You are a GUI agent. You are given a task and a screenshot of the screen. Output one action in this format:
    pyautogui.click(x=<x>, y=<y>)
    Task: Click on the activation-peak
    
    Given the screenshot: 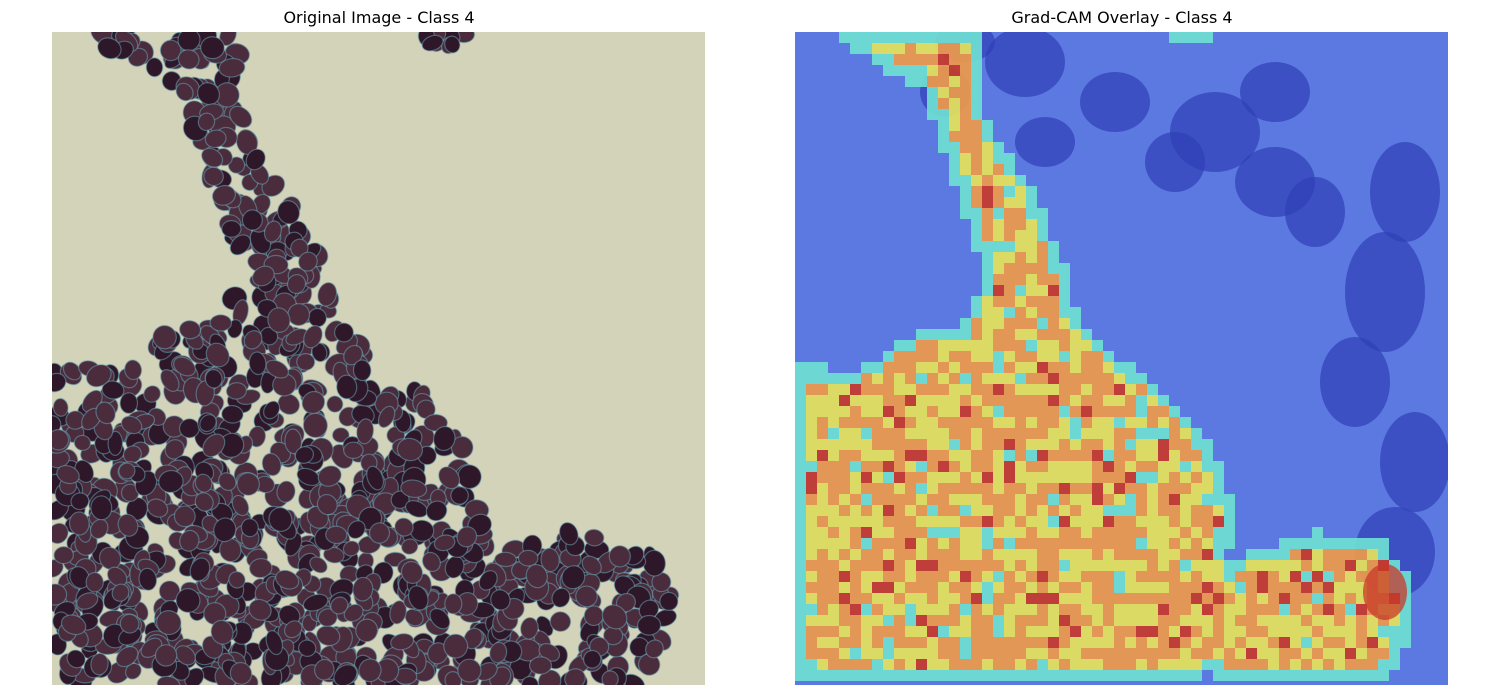 What is the action you would take?
    pyautogui.click(x=1385, y=592)
    